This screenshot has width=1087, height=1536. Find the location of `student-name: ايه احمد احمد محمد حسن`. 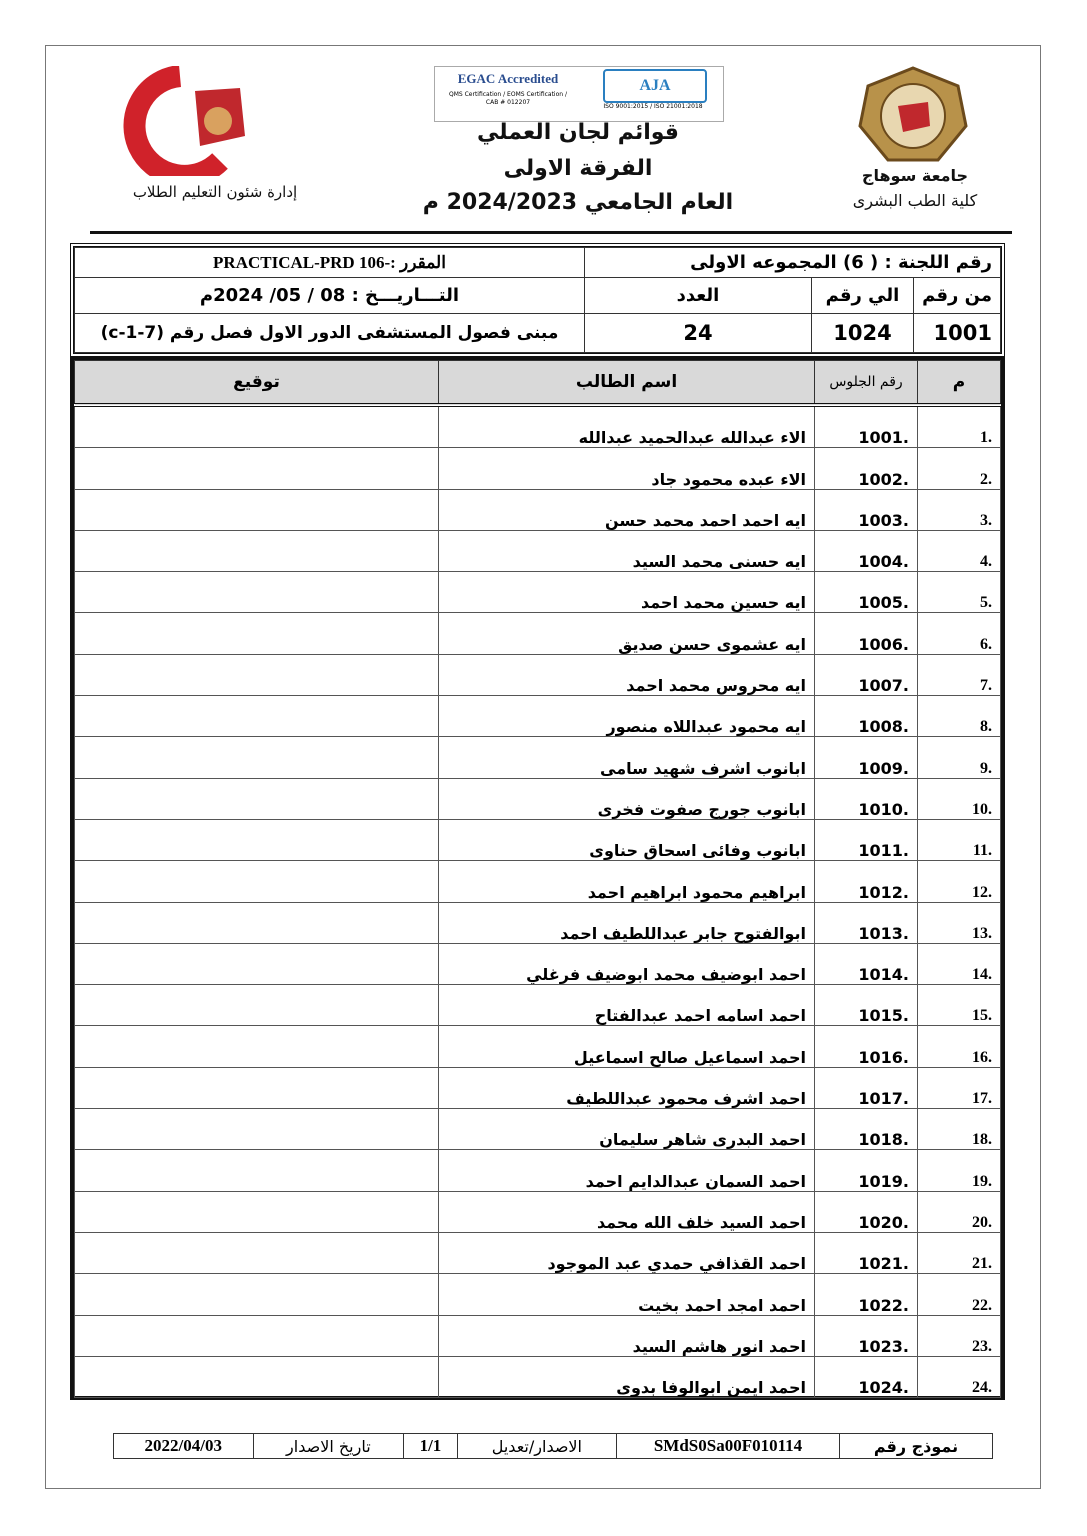

student-name: ايه احمد احمد محمد حسن is located at coordinates (626, 509).